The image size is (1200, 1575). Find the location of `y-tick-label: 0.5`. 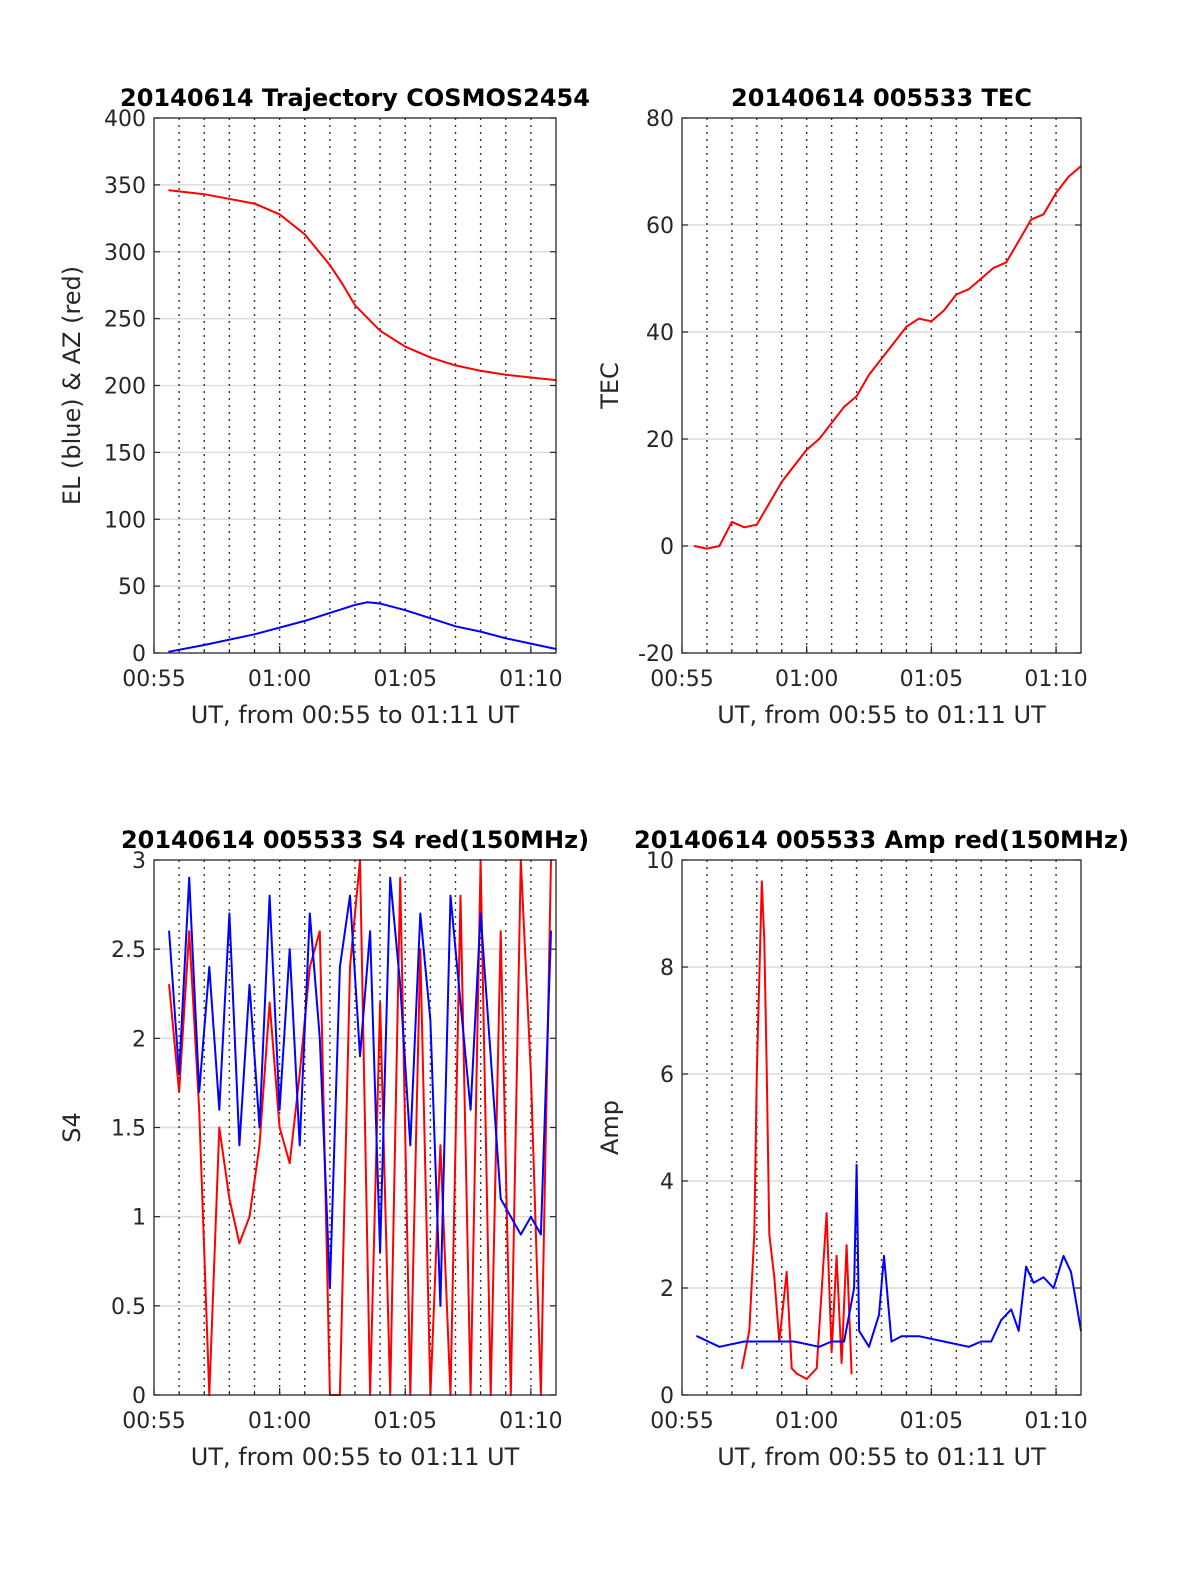

y-tick-label: 0.5 is located at coordinates (128, 1307).